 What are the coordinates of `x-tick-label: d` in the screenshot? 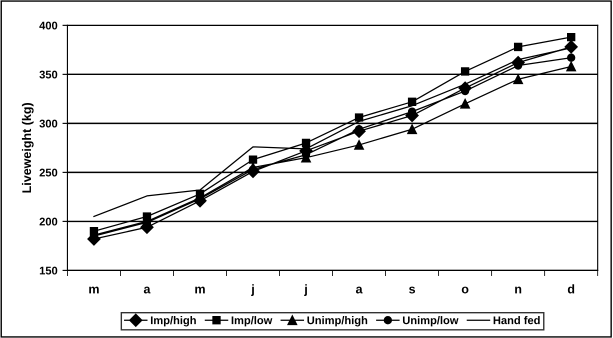 It's located at (571, 289).